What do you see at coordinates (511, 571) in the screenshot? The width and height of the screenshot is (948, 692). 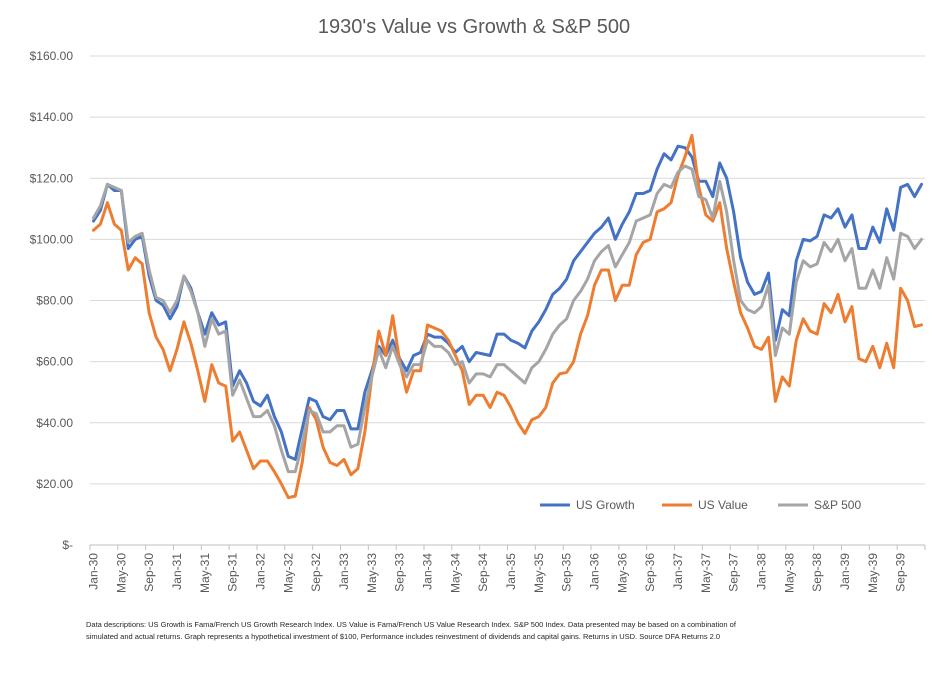 I see `x-tick-label: Jan-35` at bounding box center [511, 571].